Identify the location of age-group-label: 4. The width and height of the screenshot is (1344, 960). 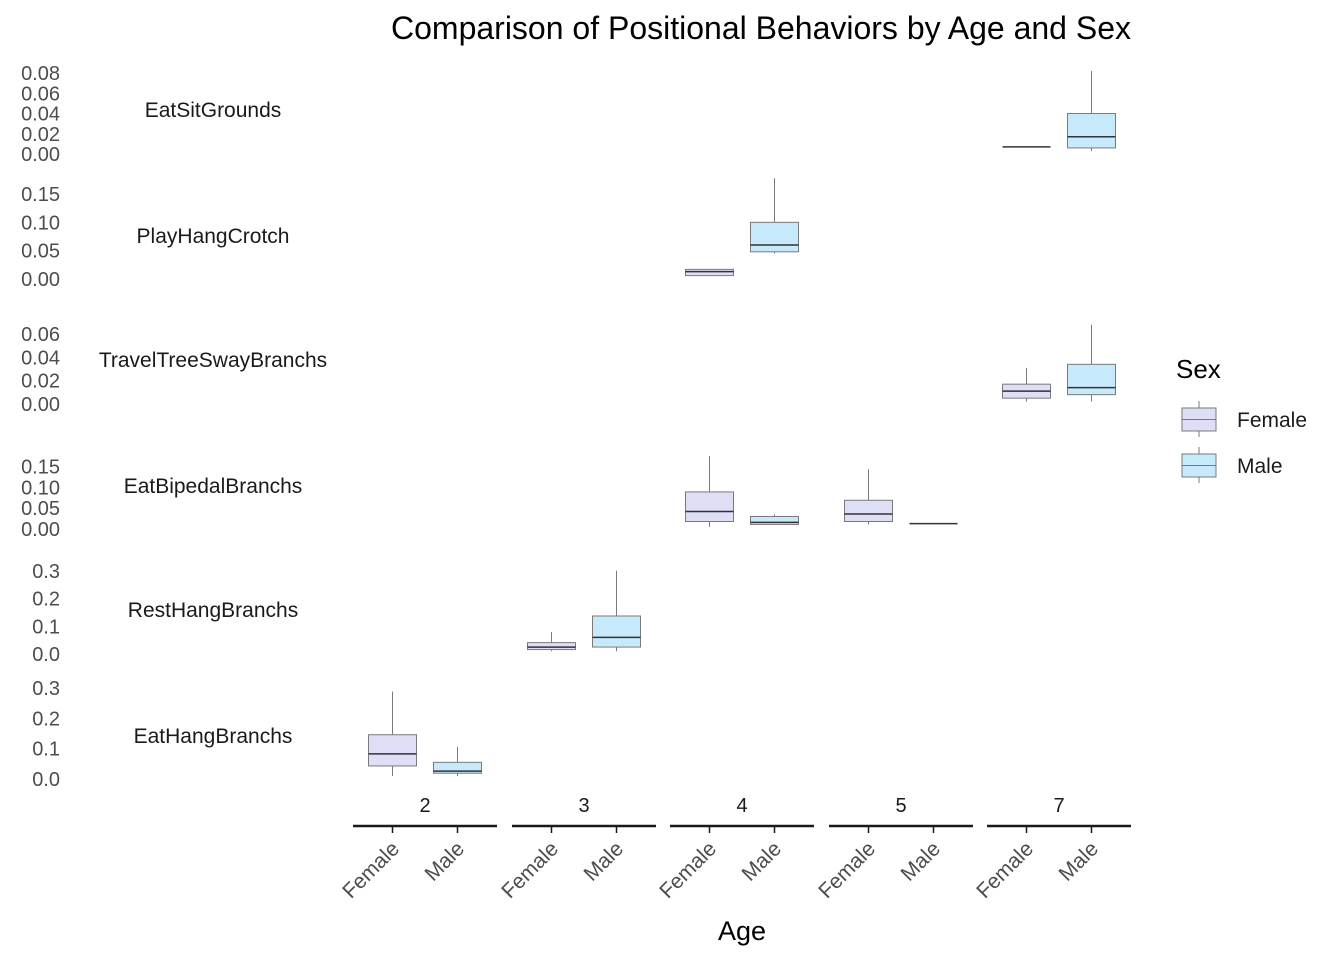
(741, 806).